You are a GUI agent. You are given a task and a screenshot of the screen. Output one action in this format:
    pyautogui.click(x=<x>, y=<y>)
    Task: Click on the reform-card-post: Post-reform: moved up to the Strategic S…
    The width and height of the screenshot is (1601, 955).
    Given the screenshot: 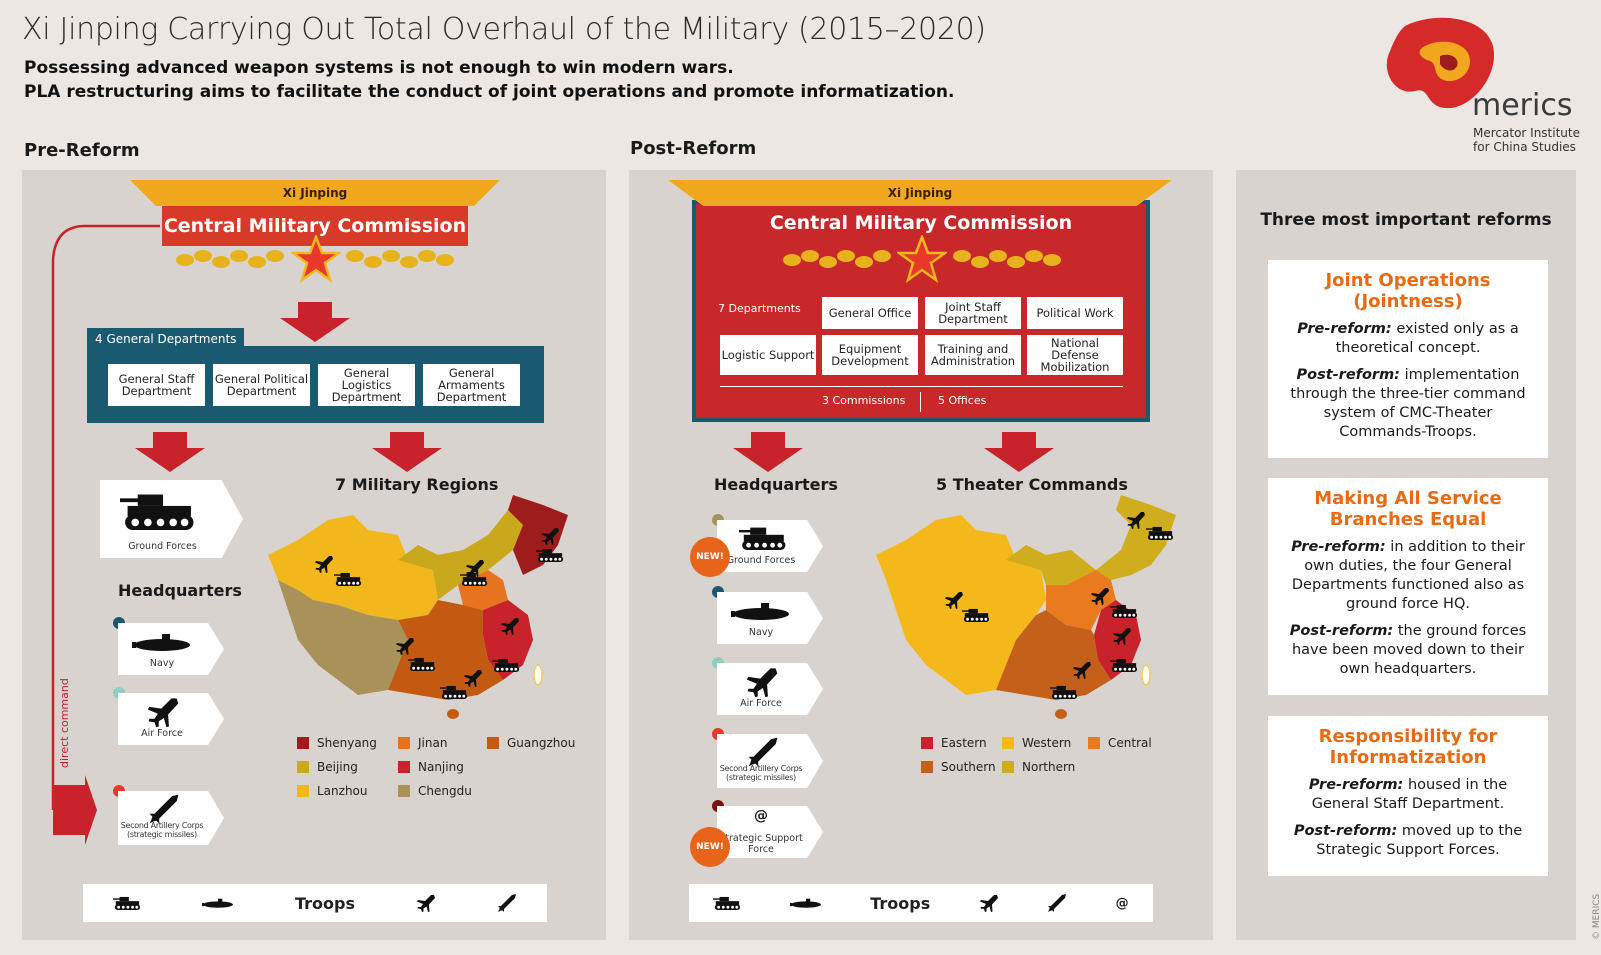 What is the action you would take?
    pyautogui.click(x=1408, y=841)
    